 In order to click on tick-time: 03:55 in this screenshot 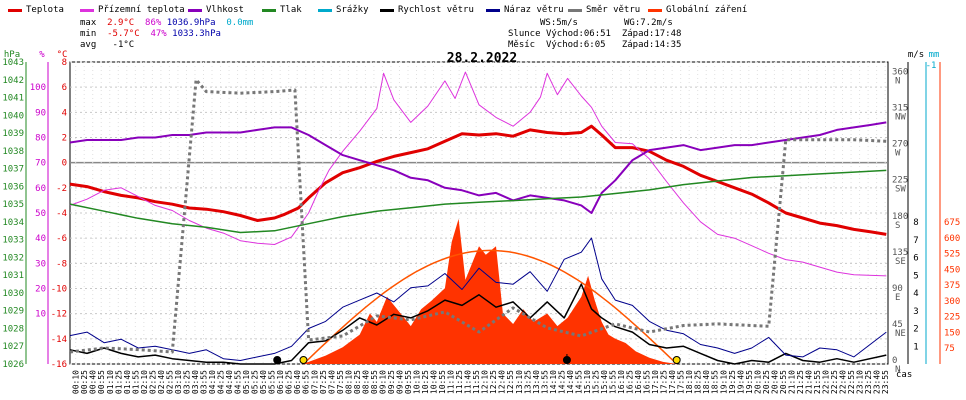, I will do `click(204, 382)`.